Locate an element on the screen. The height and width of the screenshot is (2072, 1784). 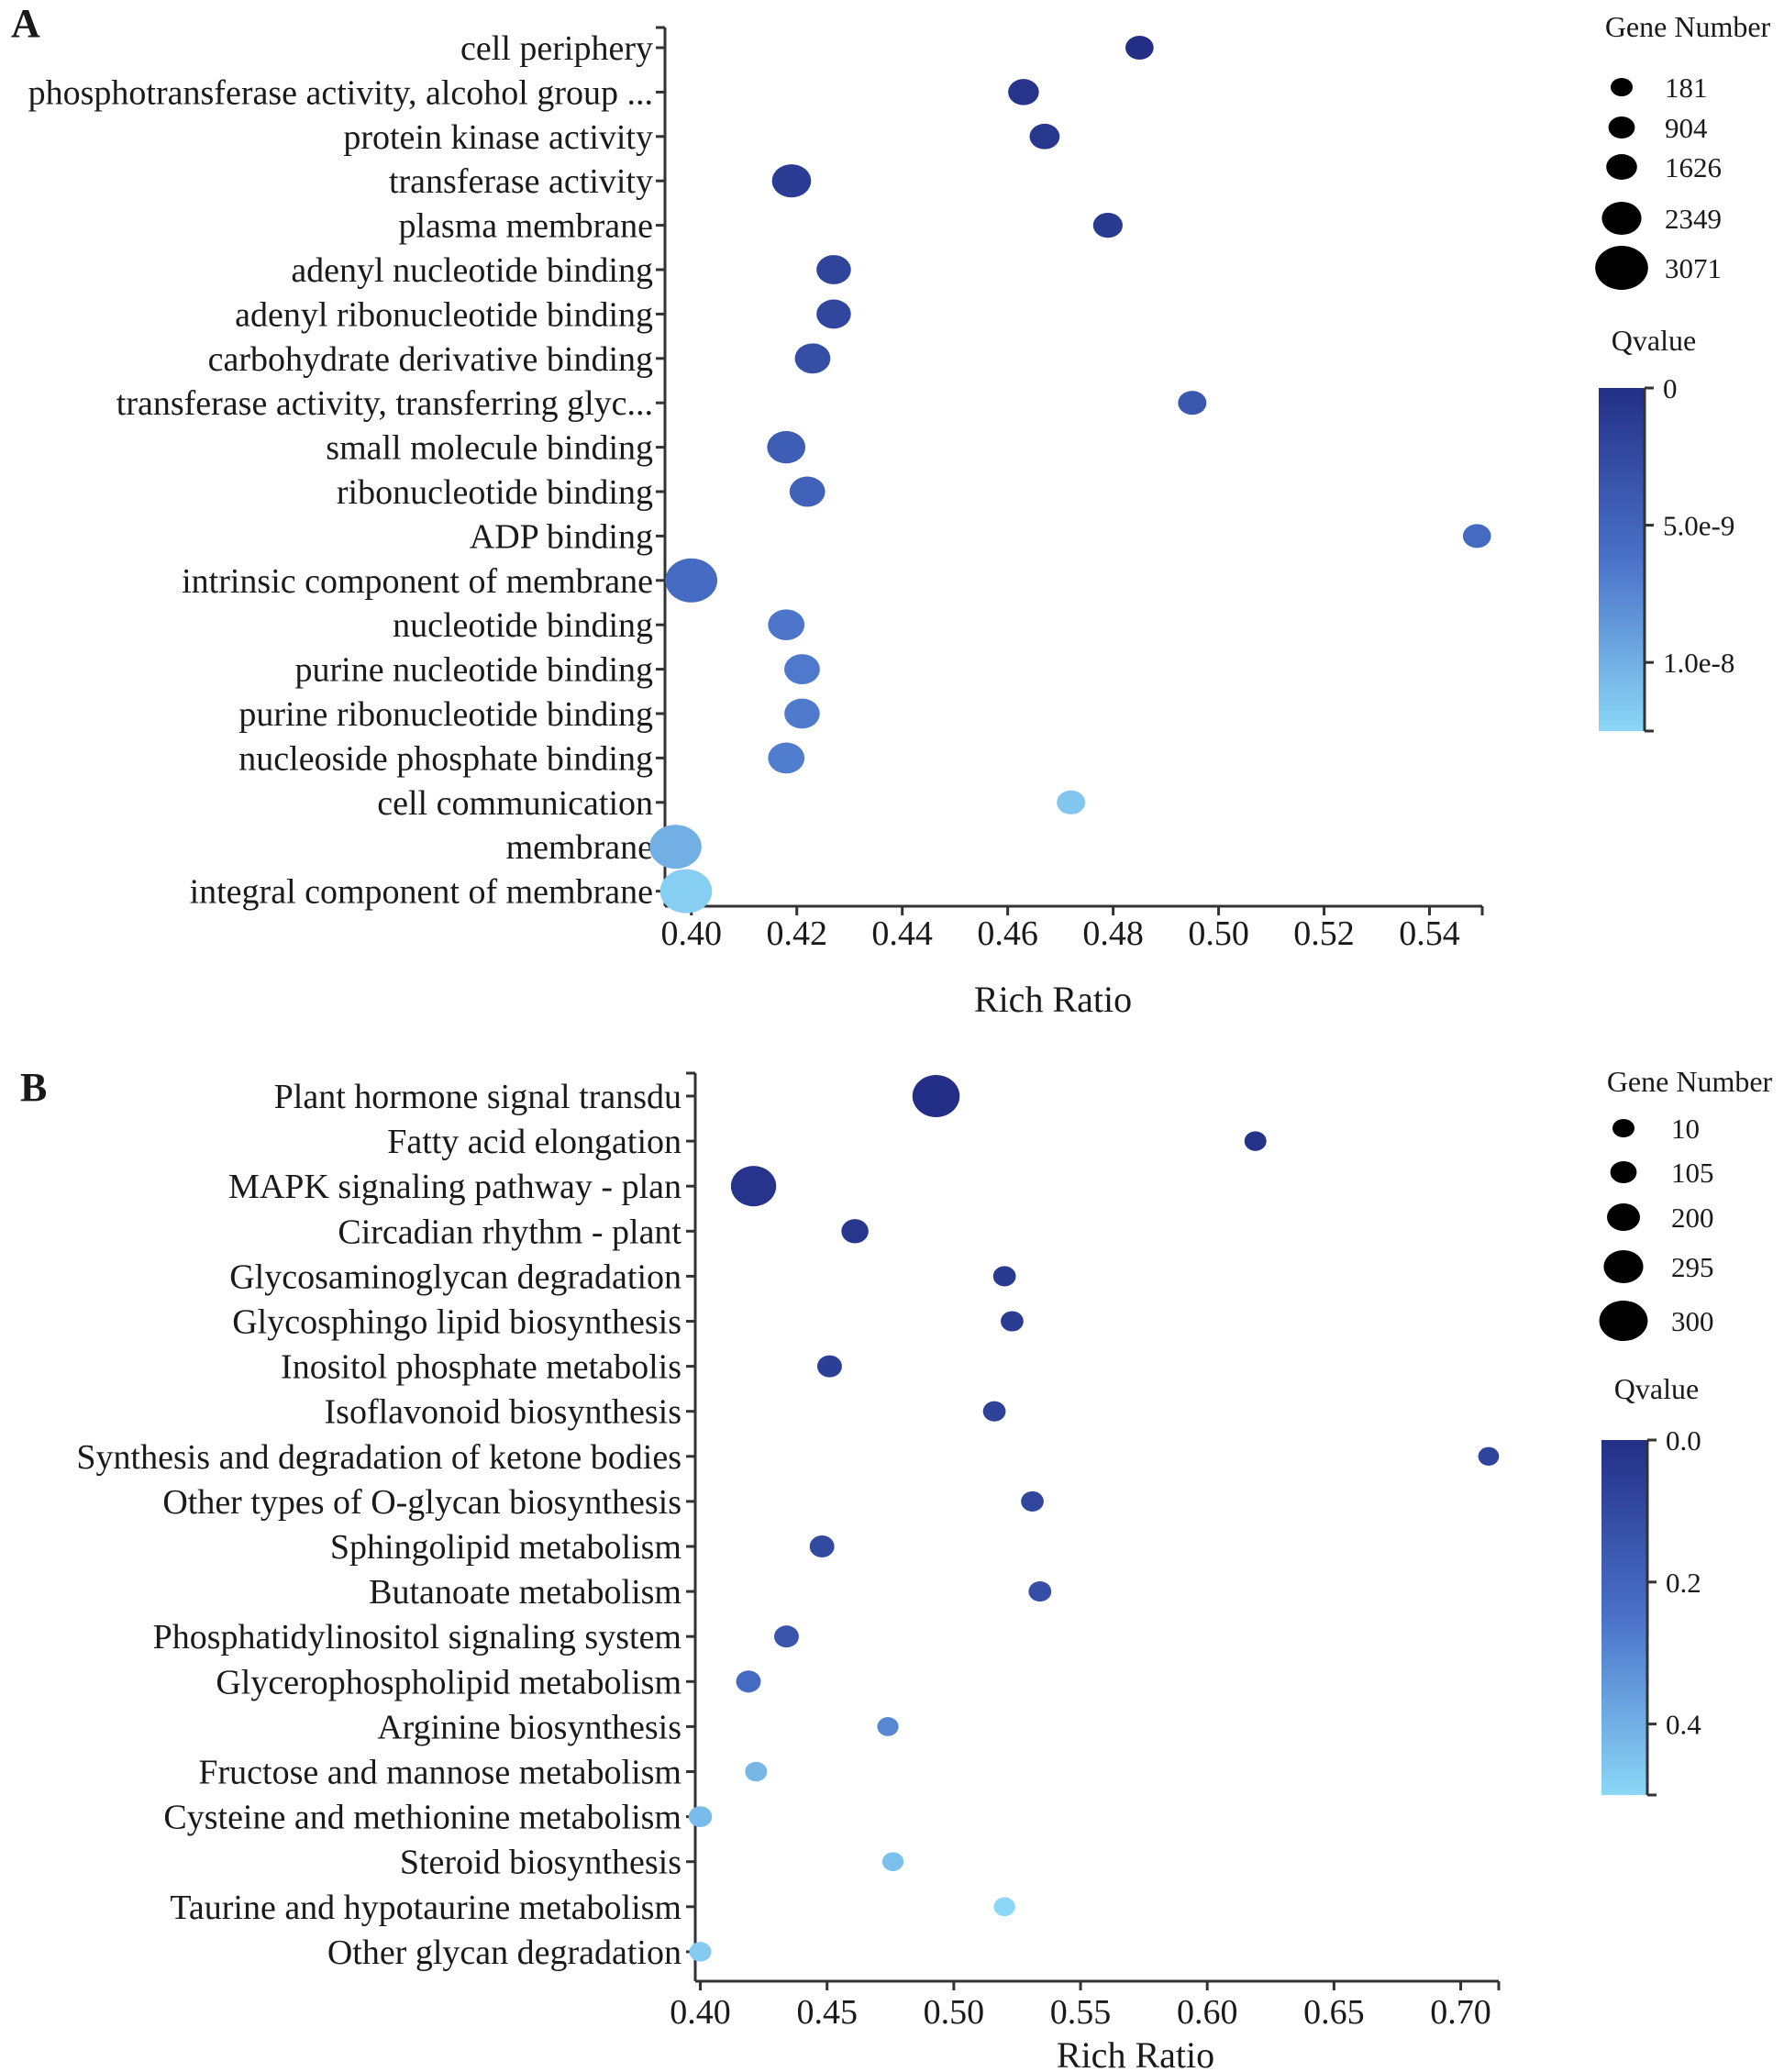
panel-b-x-tick-label: 0.50 is located at coordinates (954, 2012).